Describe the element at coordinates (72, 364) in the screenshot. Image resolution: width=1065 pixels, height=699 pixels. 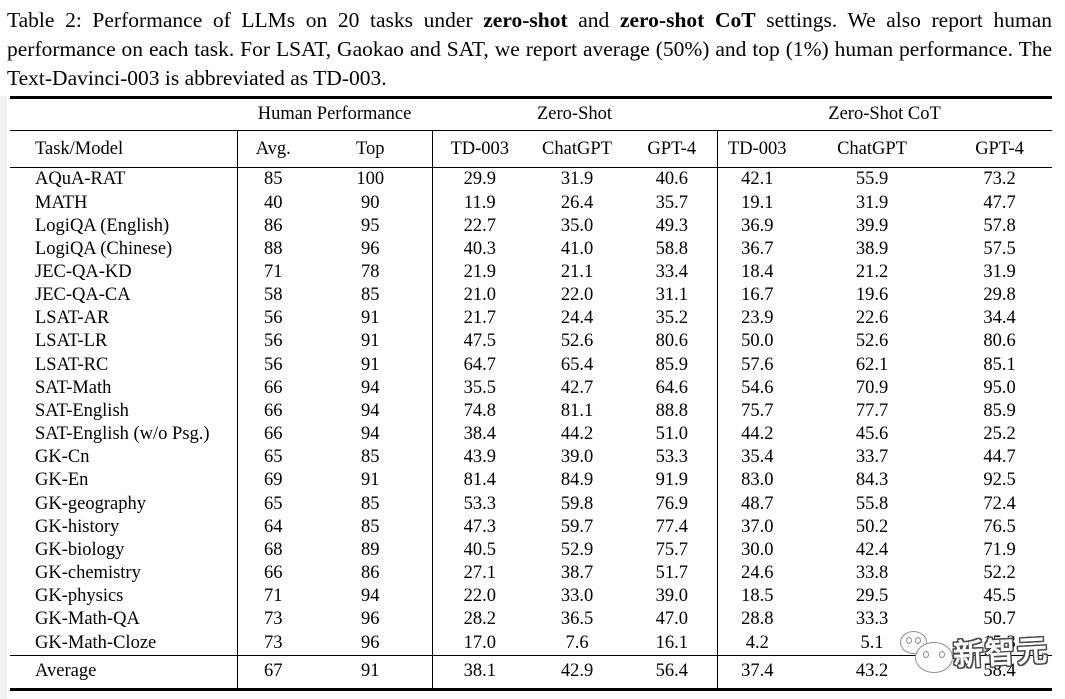
I see `task-label: LSAT-RC` at that location.